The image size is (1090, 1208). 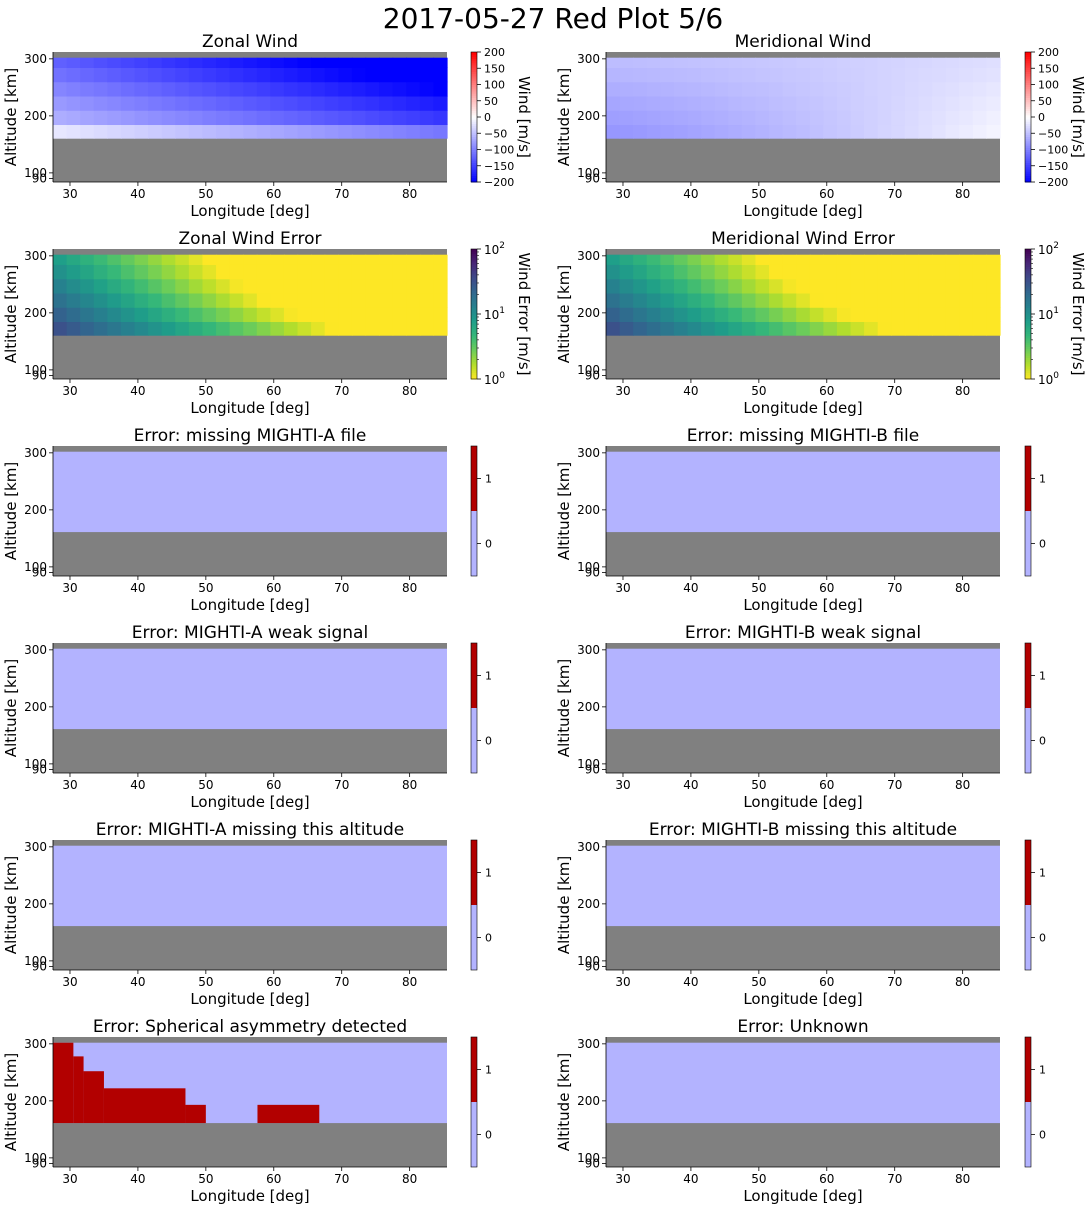 What do you see at coordinates (250, 633) in the screenshot?
I see `panel-title: Error: MIGHTI-A weak signal` at bounding box center [250, 633].